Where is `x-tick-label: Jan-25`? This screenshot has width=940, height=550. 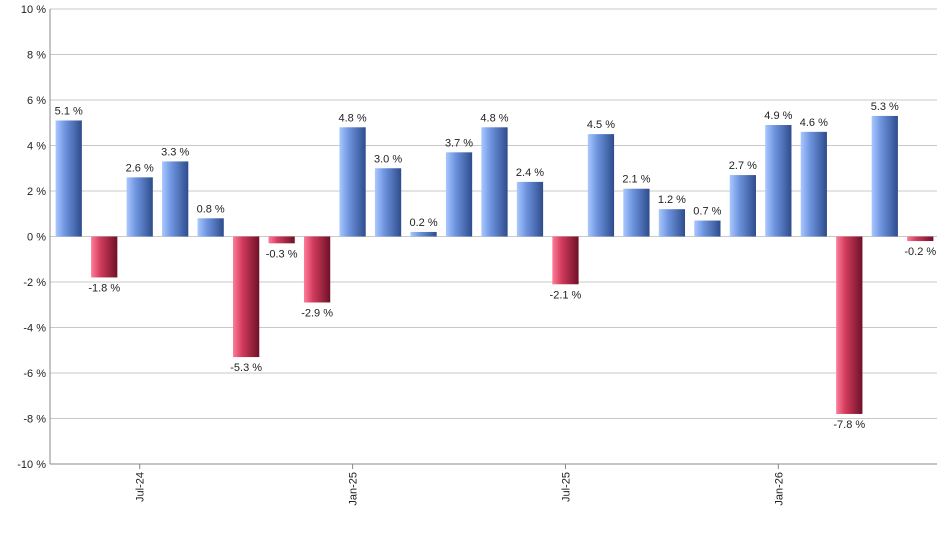
x-tick-label: Jan-25 is located at coordinates (354, 489).